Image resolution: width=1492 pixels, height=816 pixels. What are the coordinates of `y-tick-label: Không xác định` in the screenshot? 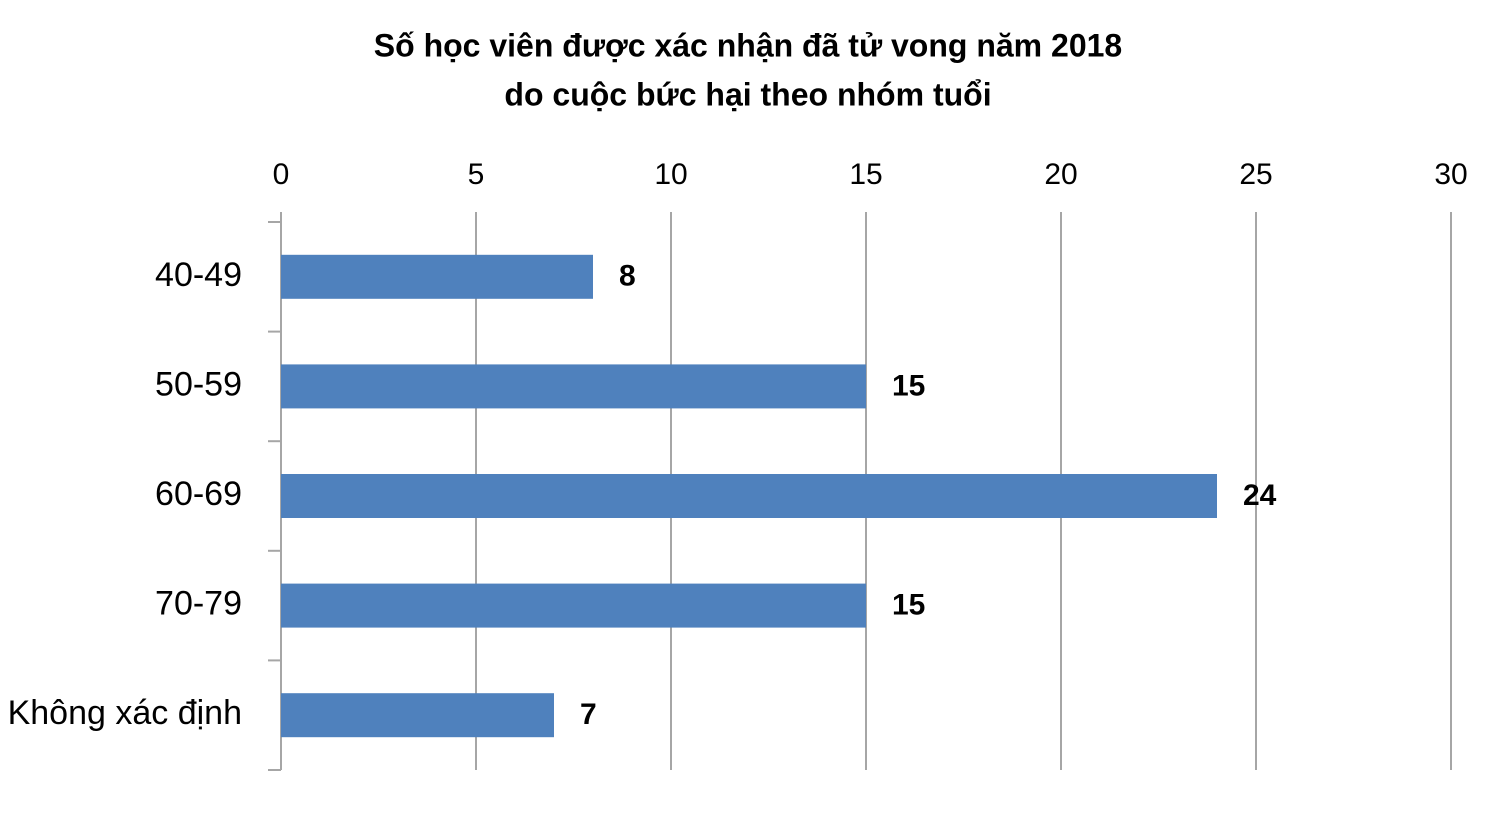 It's located at (125, 713).